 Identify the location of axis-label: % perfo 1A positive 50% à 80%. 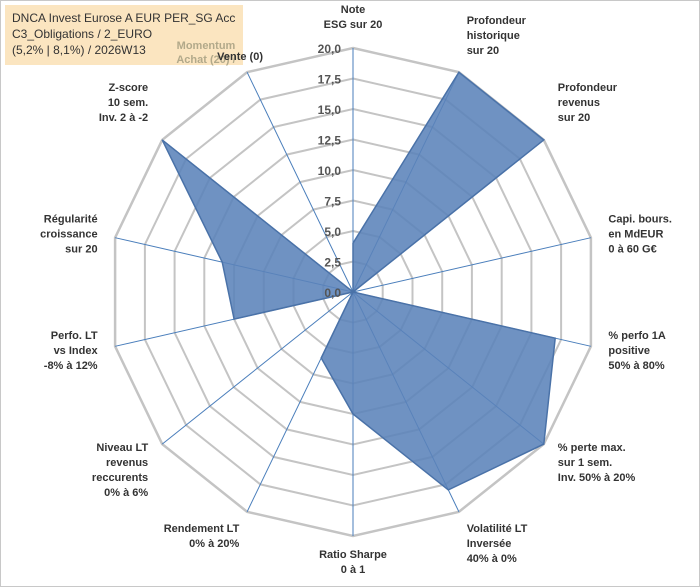
(637, 351).